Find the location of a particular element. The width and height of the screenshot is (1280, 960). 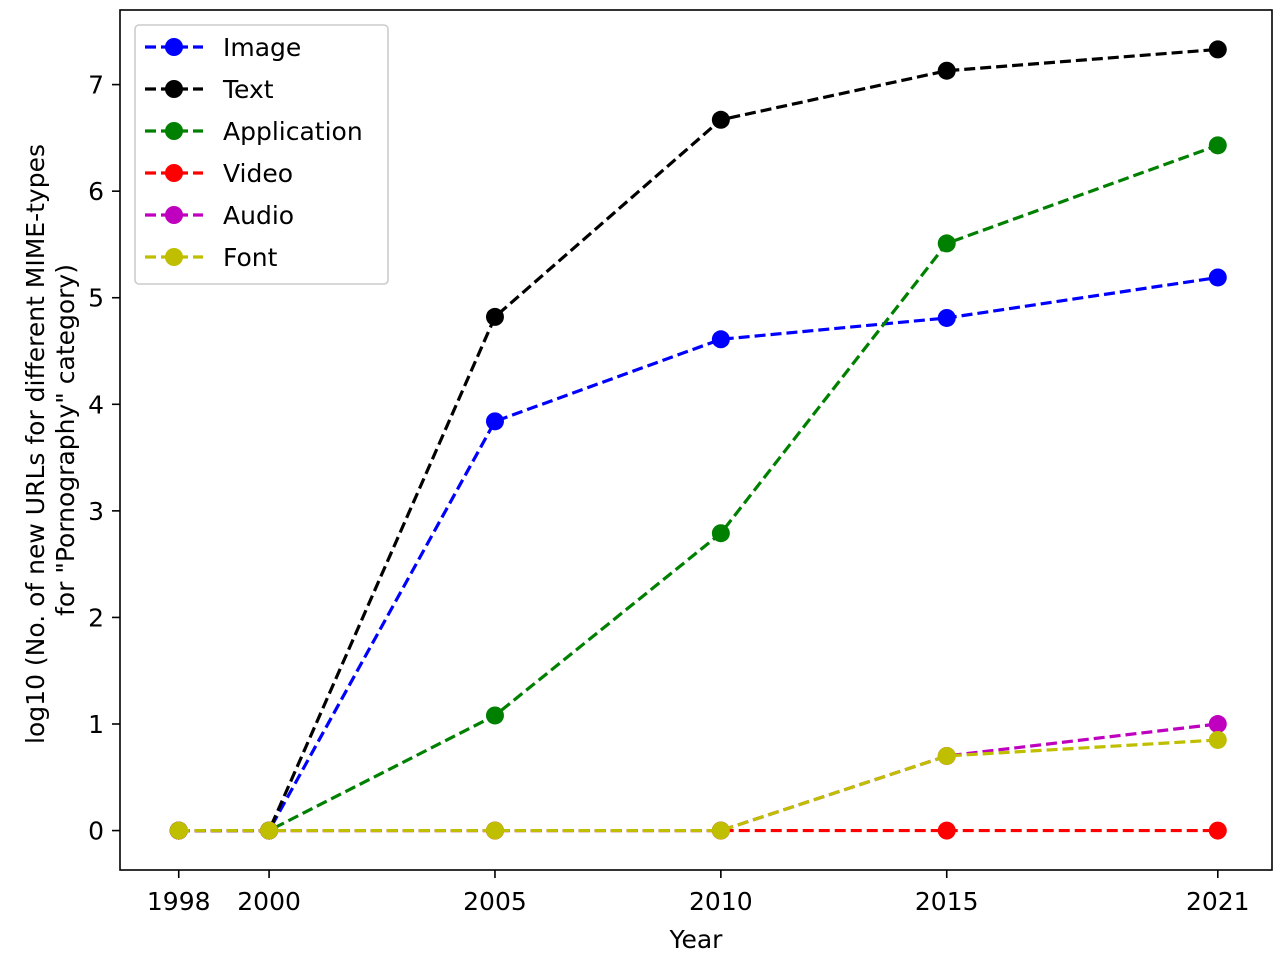

x-axis: 1998 2000 2005 2010 2015 2021 is located at coordinates (698, 893).